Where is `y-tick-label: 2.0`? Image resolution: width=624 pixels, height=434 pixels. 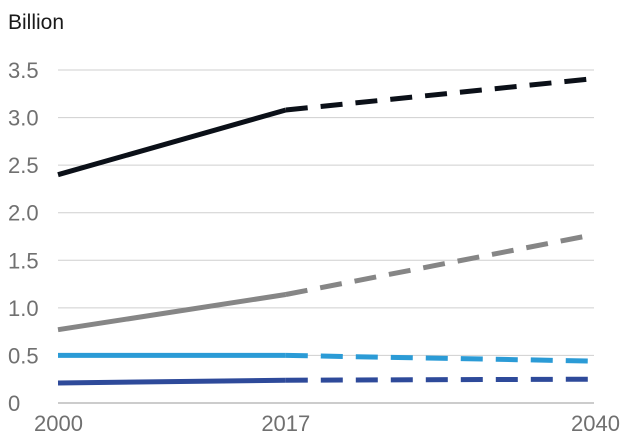 y-tick-label: 2.0 is located at coordinates (23, 213).